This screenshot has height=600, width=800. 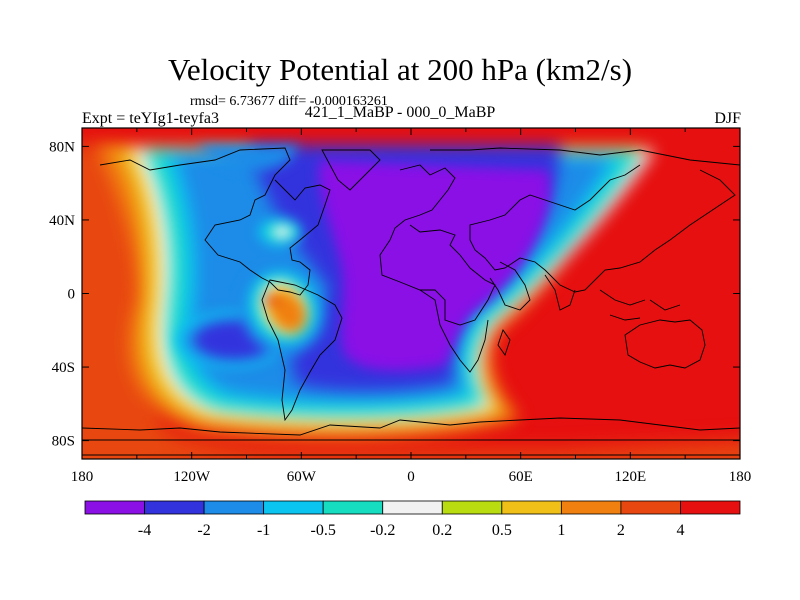 What do you see at coordinates (442, 530) in the screenshot?
I see `colorbar-label: 0.2` at bounding box center [442, 530].